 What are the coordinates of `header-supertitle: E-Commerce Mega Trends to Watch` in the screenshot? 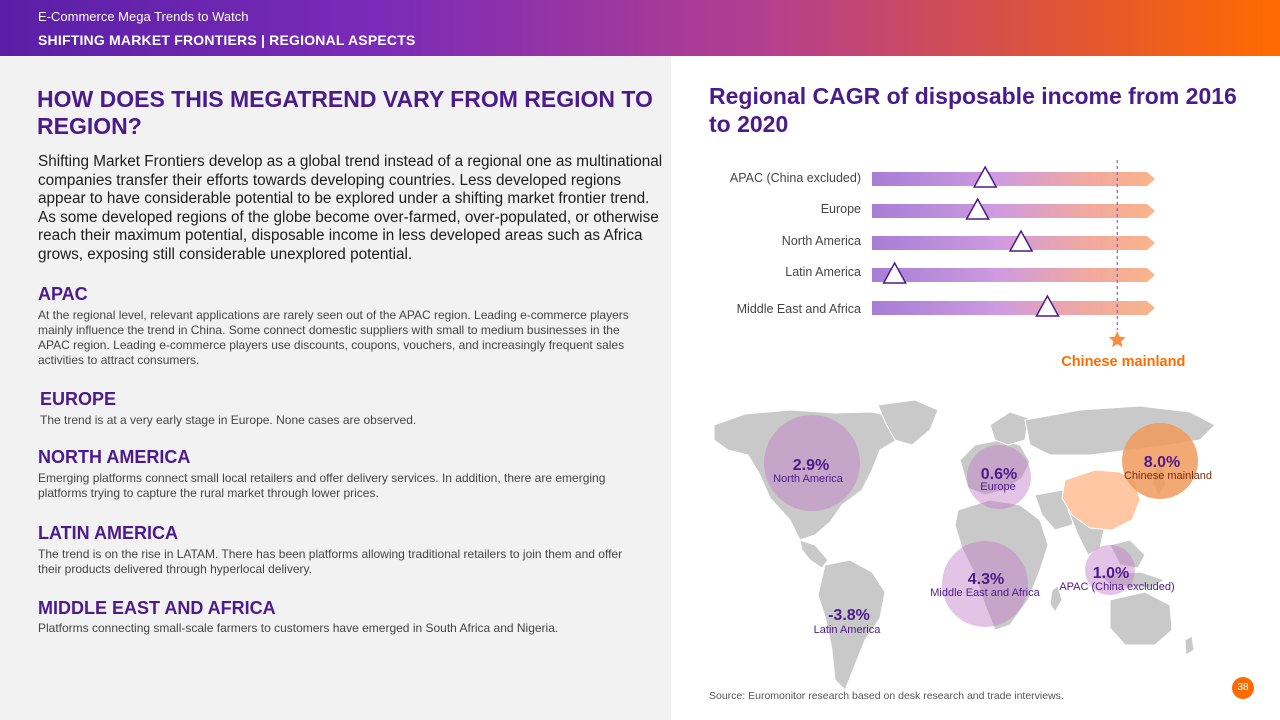 It's located at (143, 16).